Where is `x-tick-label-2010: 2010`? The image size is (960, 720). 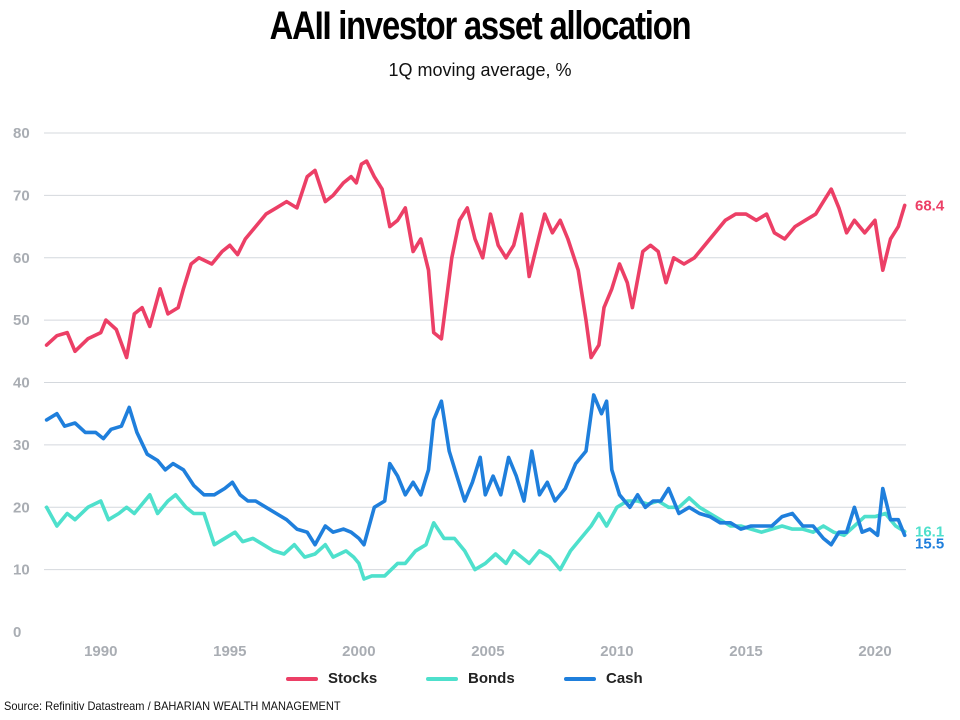 x-tick-label-2010: 2010 is located at coordinates (616, 651).